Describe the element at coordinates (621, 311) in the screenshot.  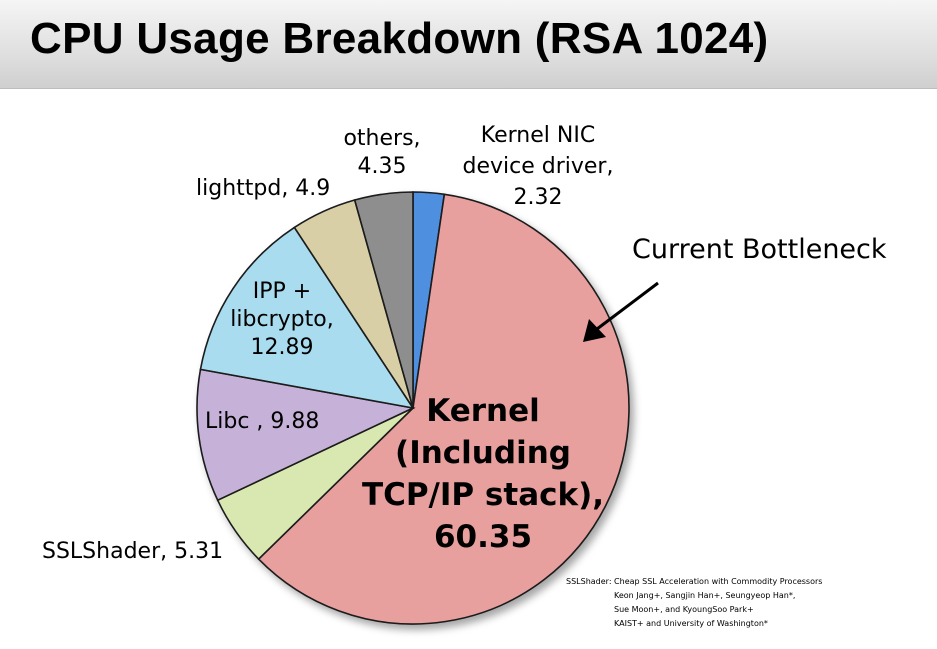
I see `annotation-arrow` at that location.